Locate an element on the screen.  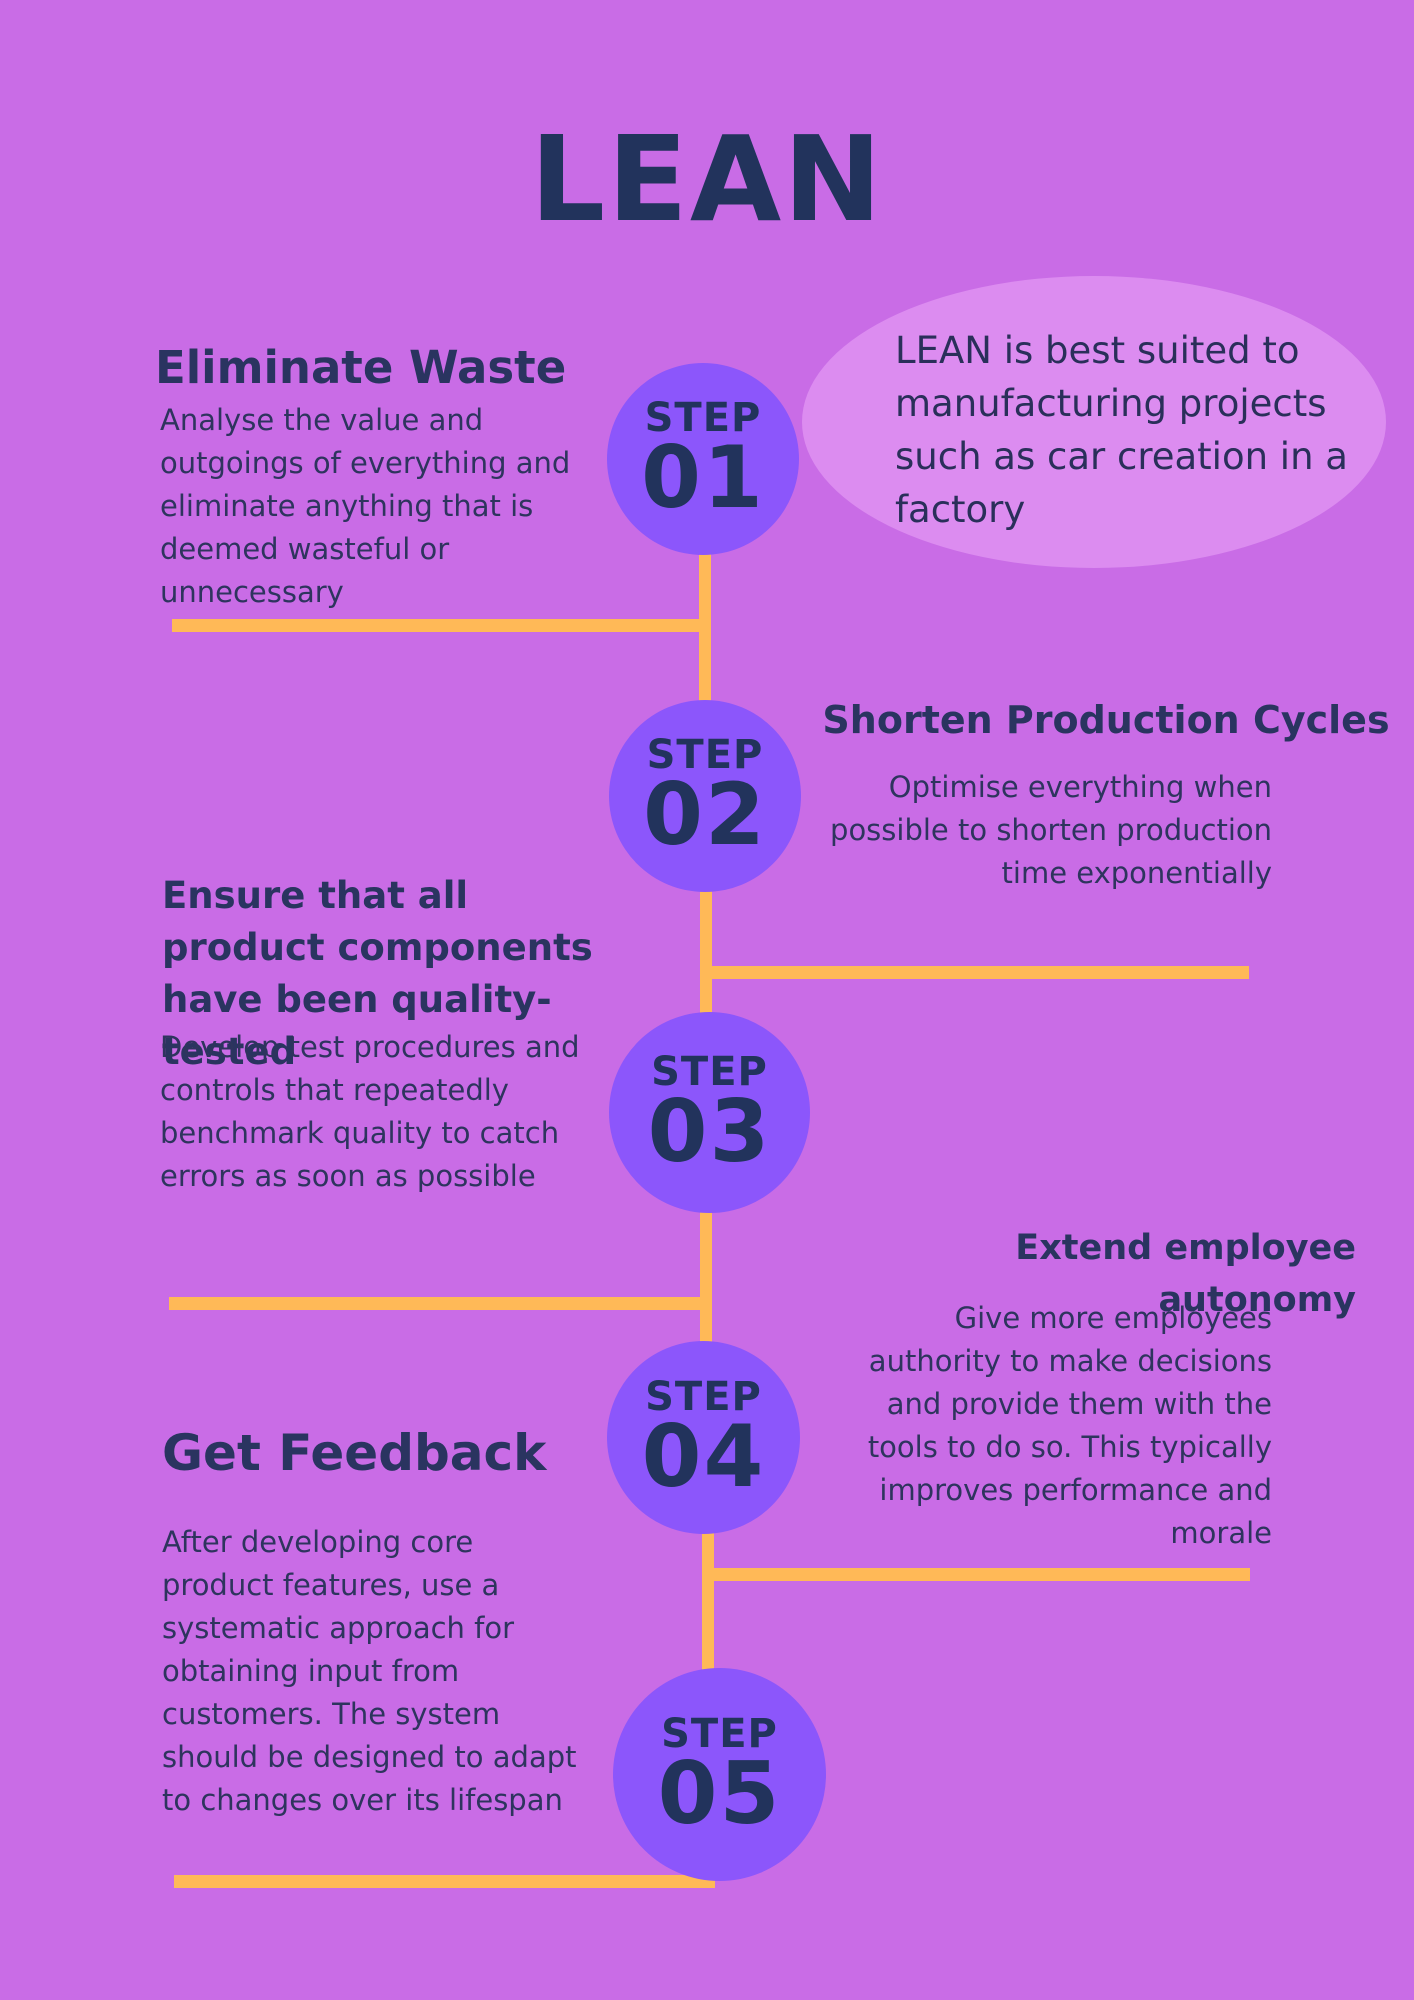
step-number: 04 is located at coordinates (703, 1456).